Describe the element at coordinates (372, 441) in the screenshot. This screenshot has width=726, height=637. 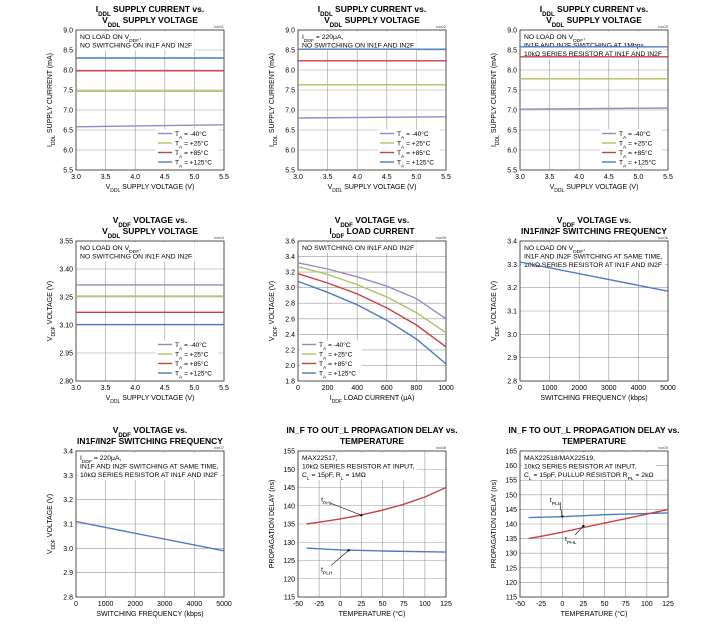
I see `chart-title-line: TEMPERATURE` at that location.